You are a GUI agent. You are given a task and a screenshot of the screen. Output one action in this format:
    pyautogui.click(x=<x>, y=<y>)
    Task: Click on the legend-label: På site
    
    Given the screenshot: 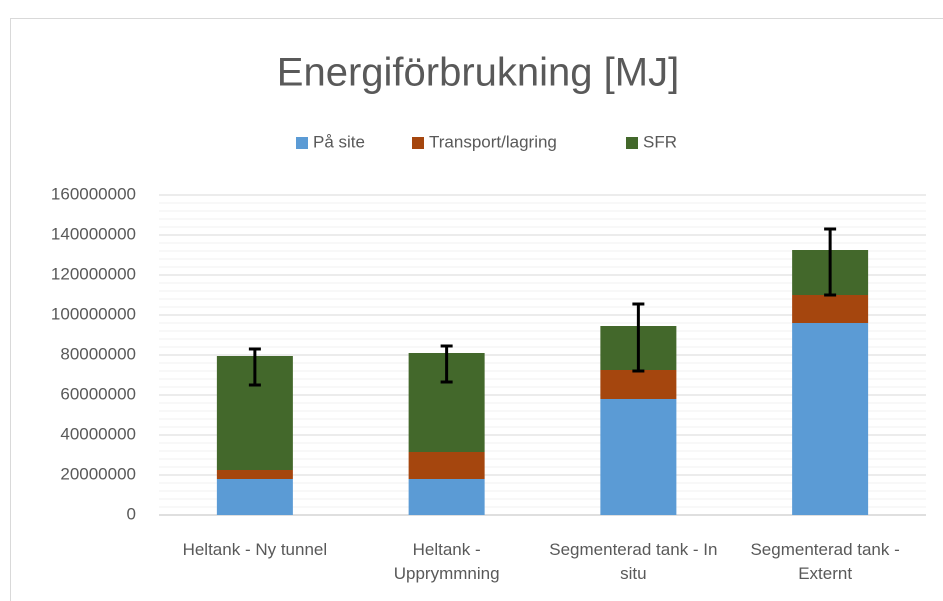 What is the action you would take?
    pyautogui.click(x=339, y=141)
    